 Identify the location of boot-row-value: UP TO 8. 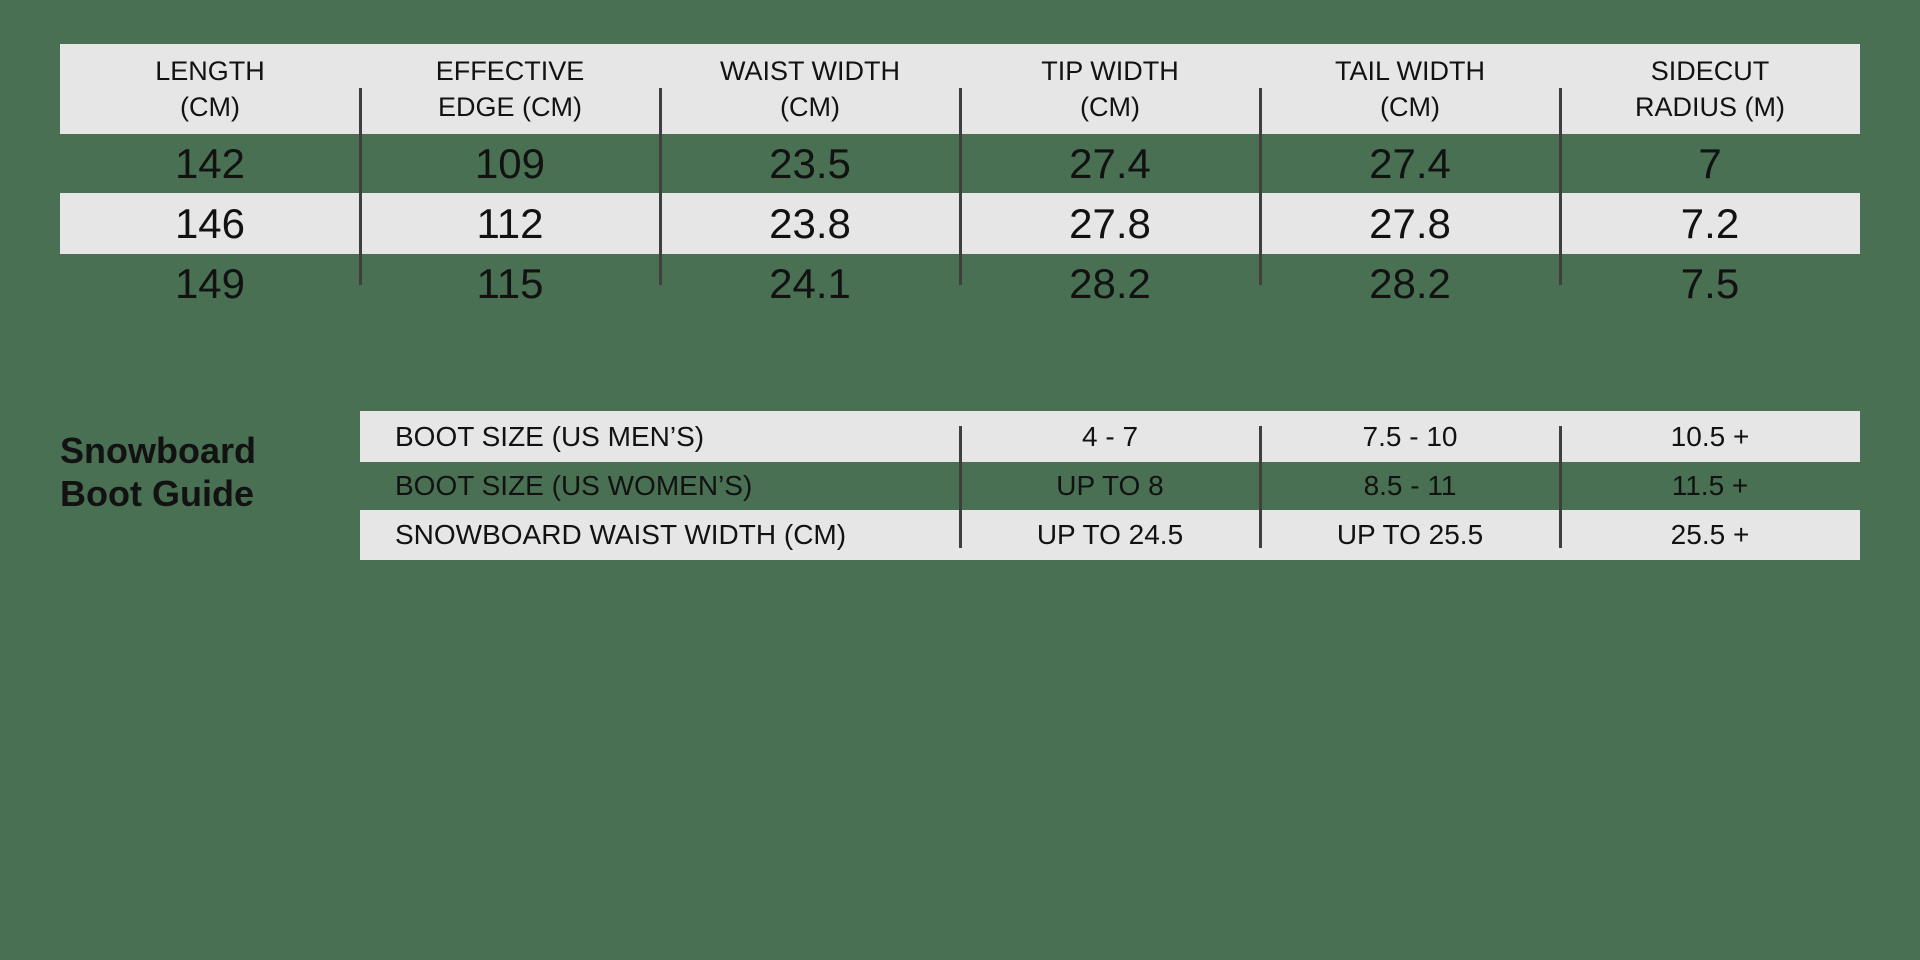
(1110, 485).